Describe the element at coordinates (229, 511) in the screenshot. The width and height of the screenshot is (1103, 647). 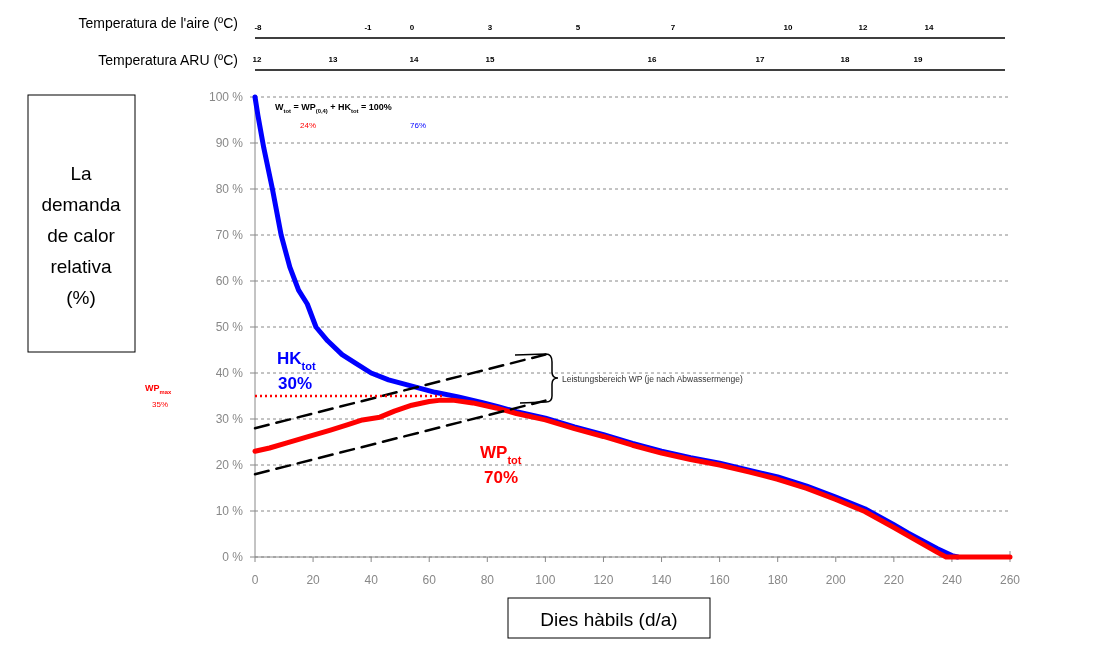
I see `y-tick-label: 10 %` at that location.